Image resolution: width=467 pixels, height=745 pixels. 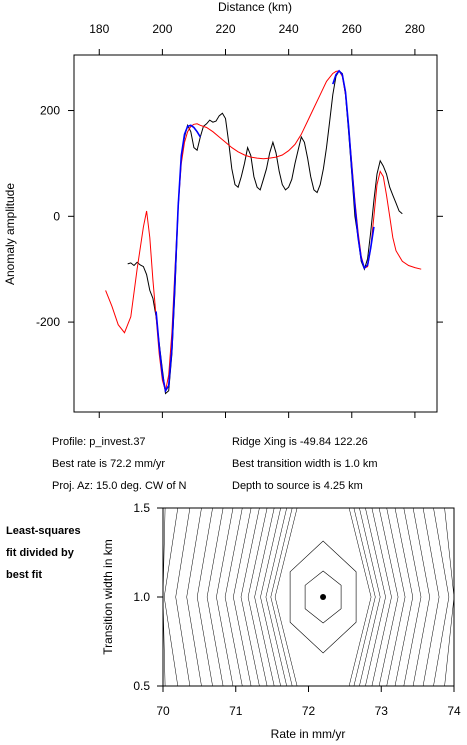 I want to click on bottom-x-tick-label: 70, so click(x=163, y=711).